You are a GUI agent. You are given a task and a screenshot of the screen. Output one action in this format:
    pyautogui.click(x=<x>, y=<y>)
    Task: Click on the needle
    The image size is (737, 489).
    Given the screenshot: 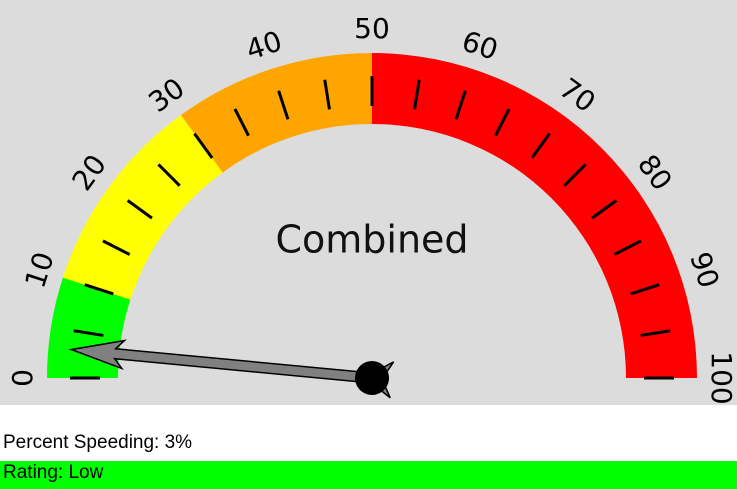 What is the action you would take?
    pyautogui.click(x=231, y=369)
    